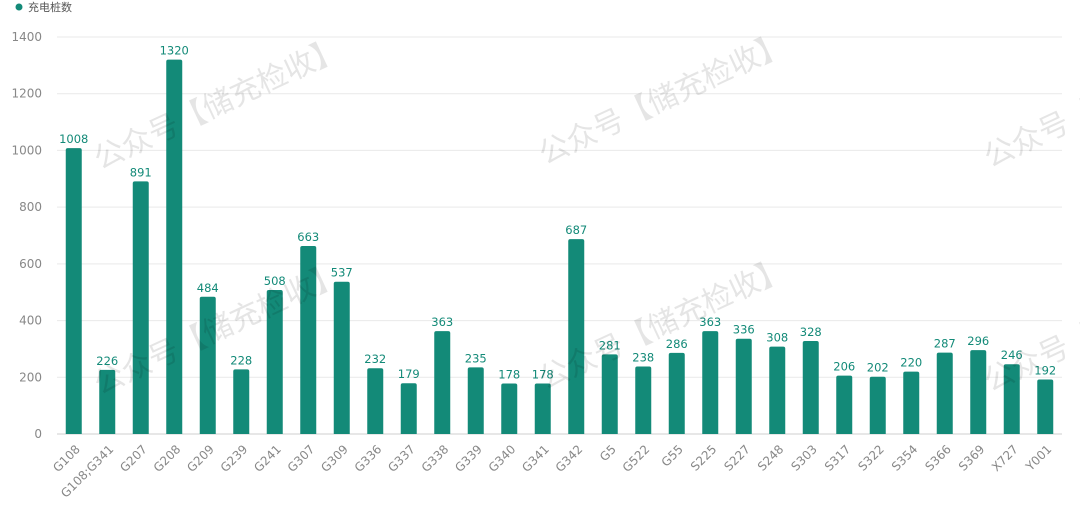  I want to click on legend: 充电桩数, so click(44, 7).